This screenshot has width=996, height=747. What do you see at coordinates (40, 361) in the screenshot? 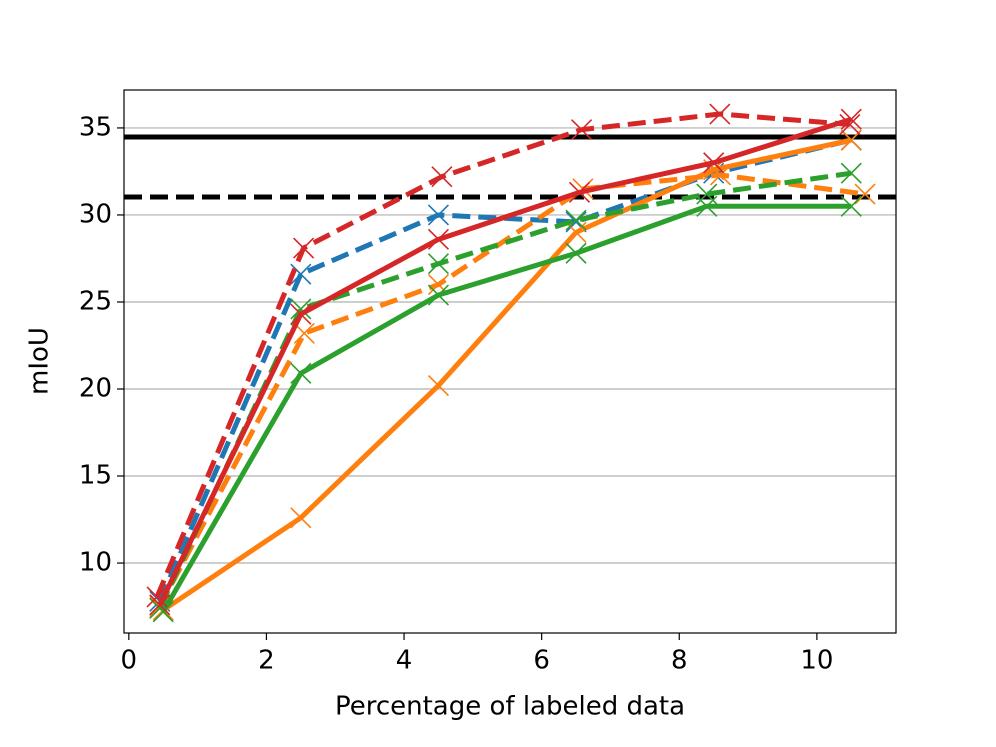
I see `y-axis-label: mIoU` at bounding box center [40, 361].